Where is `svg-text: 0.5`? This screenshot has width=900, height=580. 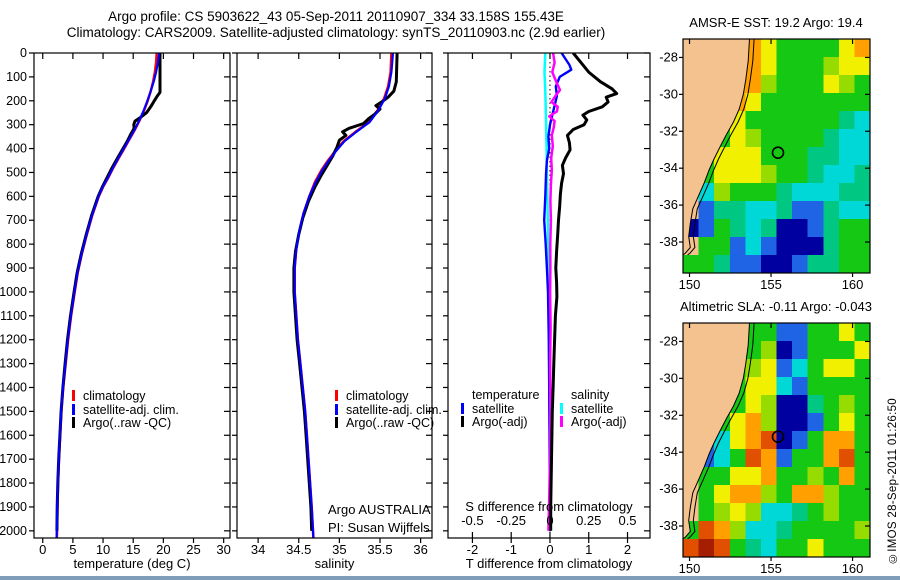 svg-text: 0.5 is located at coordinates (627, 520).